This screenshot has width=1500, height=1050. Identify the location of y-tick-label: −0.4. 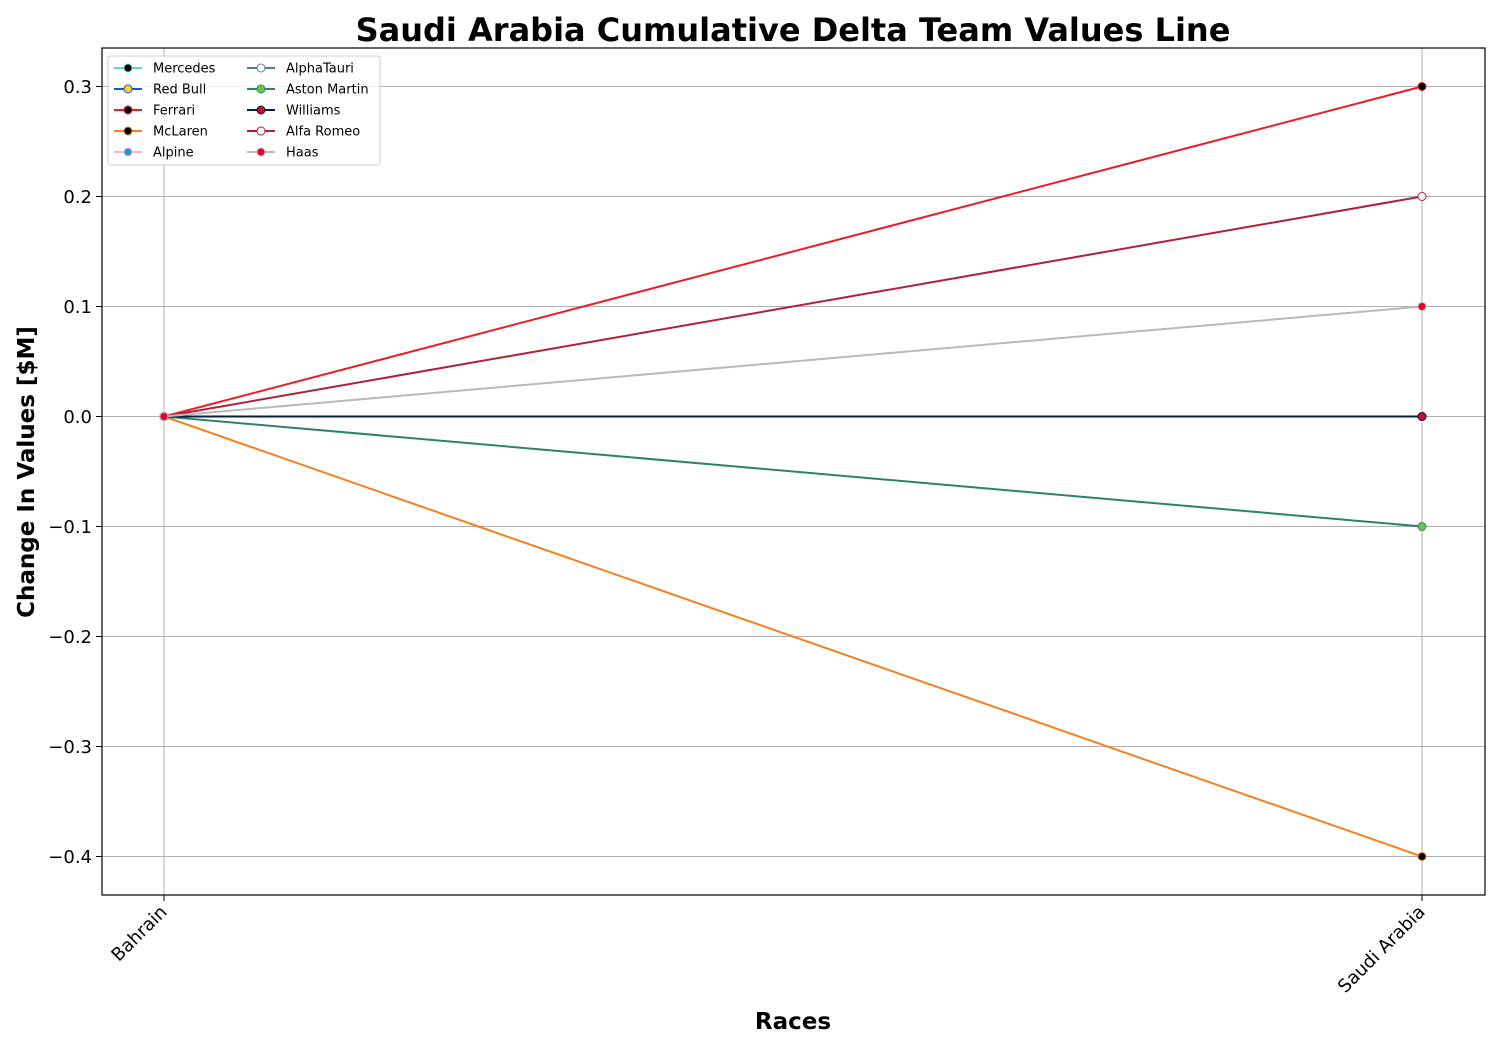
(70, 857).